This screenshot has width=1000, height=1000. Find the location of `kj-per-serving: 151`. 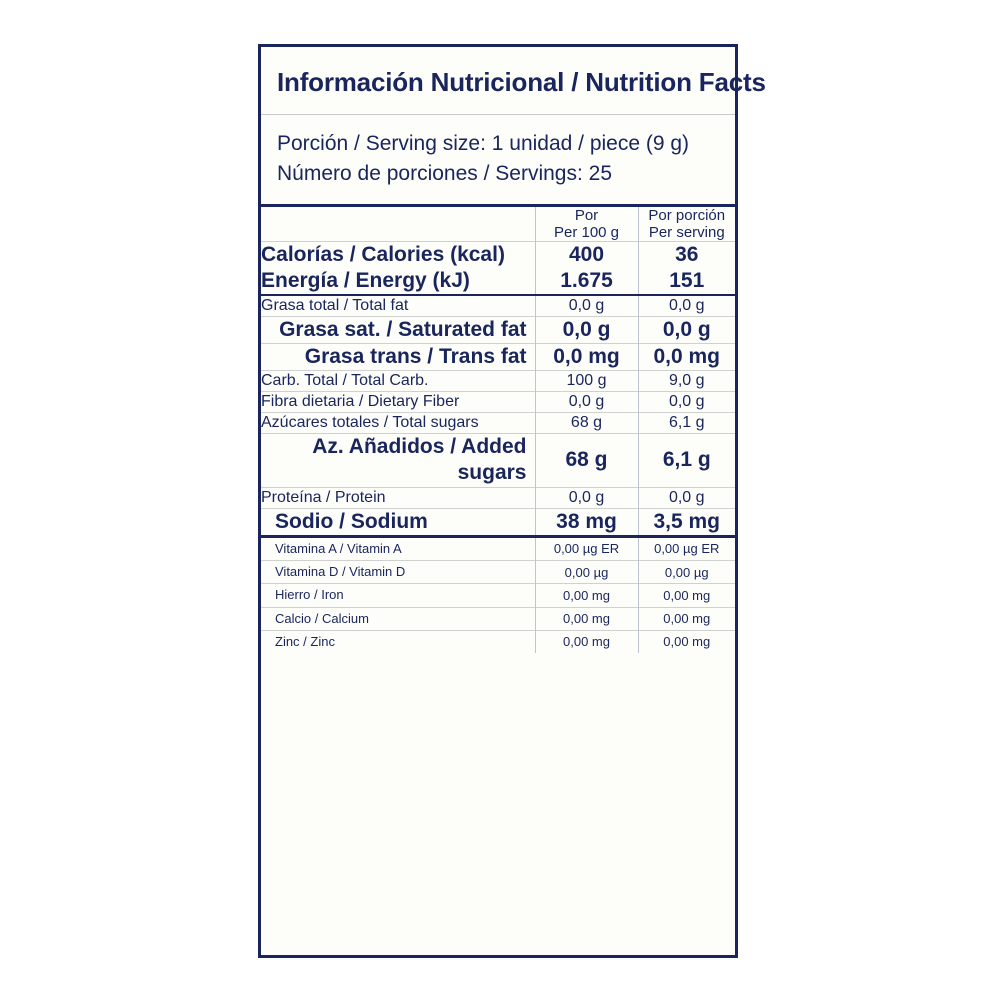

kj-per-serving: 151 is located at coordinates (687, 280).